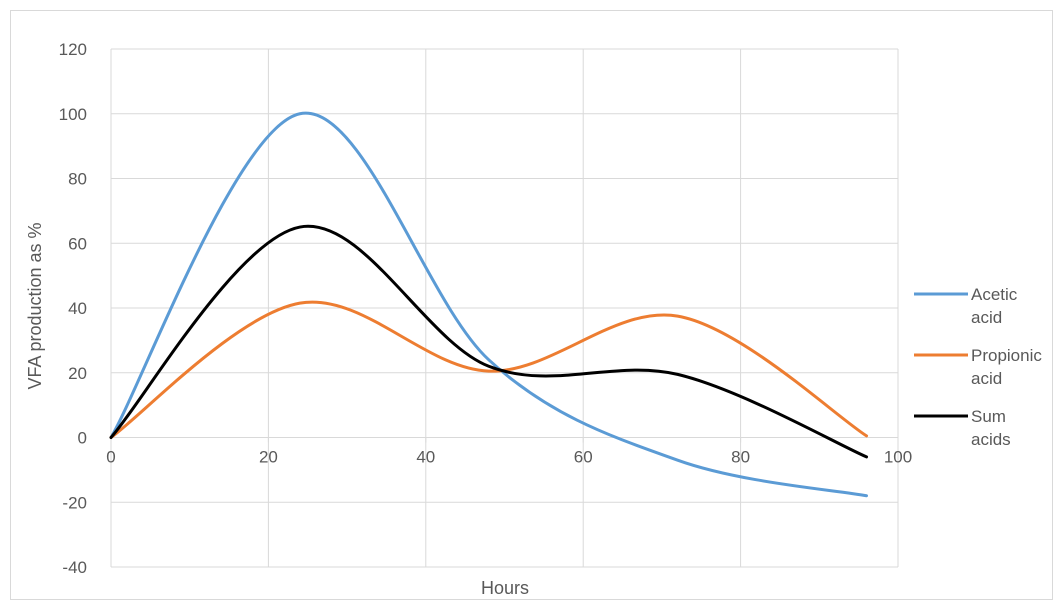  I want to click on legend-label: Acetic, so click(994, 294).